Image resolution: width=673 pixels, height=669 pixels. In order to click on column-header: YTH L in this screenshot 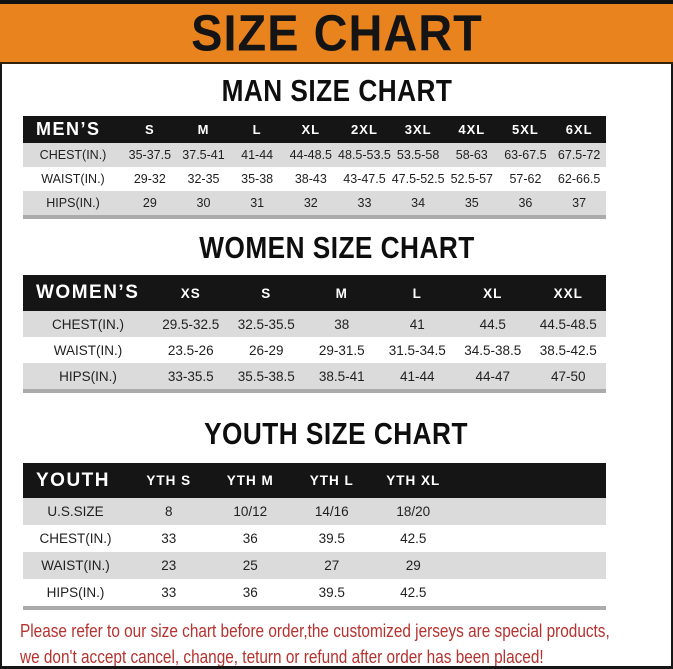, I will do `click(332, 480)`.